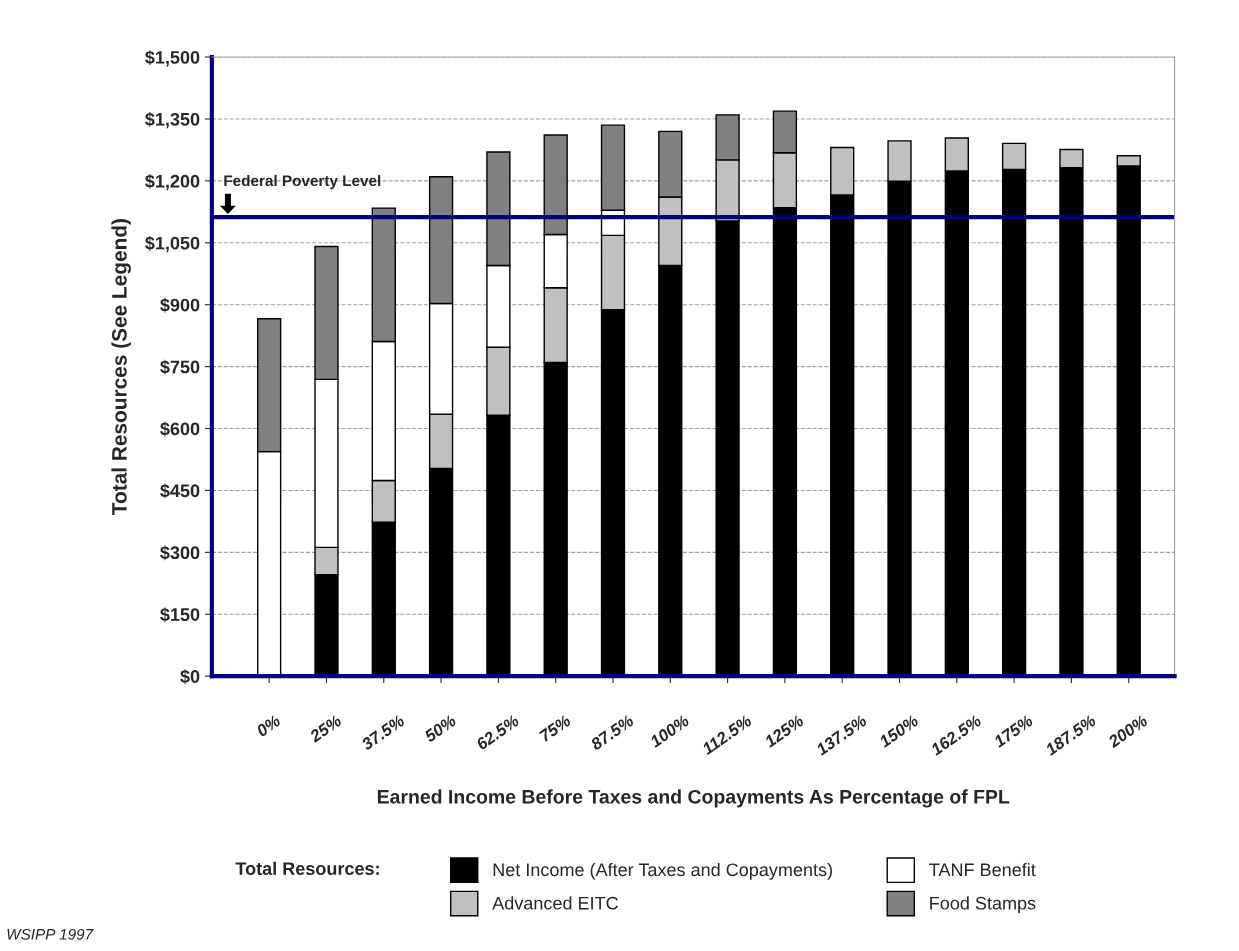 This screenshot has height=951, width=1239. What do you see at coordinates (325, 728) in the screenshot?
I see `x-tick-label: 25%` at bounding box center [325, 728].